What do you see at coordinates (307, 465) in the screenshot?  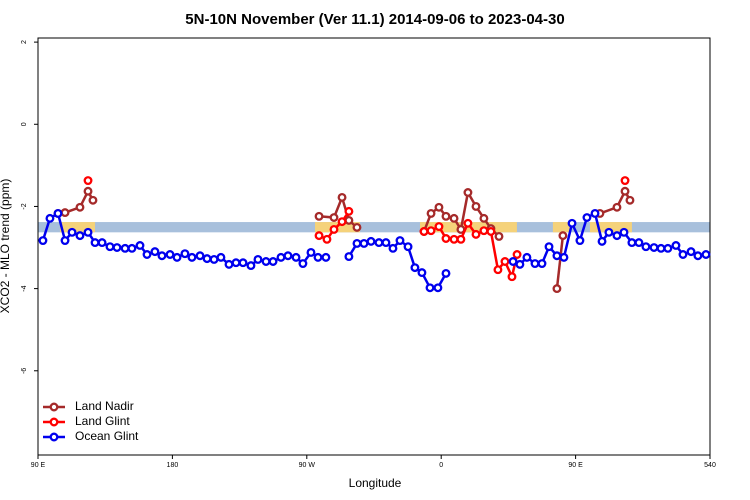 I see `x-tick-label: 90 W` at bounding box center [307, 465].